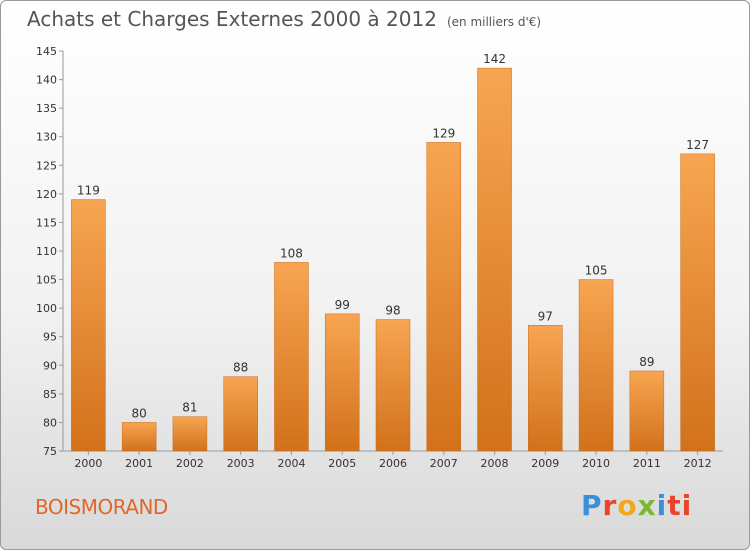  Describe the element at coordinates (46, 108) in the screenshot. I see `y-tick-label: 135` at that location.